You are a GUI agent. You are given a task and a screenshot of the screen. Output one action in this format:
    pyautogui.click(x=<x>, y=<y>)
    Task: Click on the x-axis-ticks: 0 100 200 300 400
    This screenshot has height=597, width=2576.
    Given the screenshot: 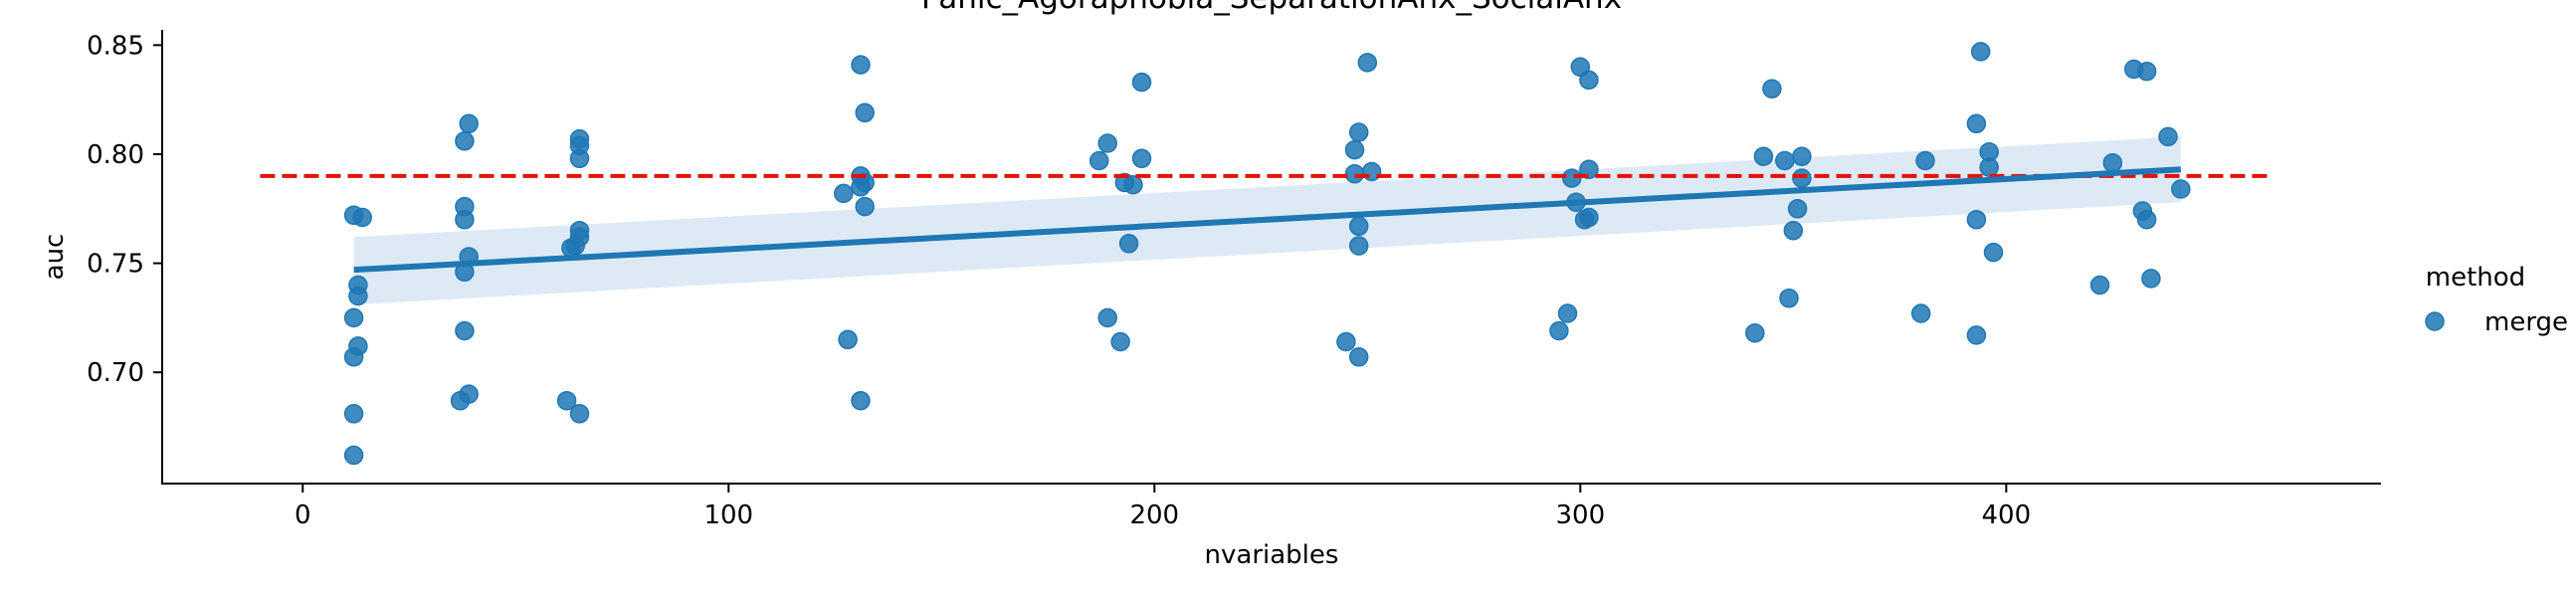 What is the action you would take?
    pyautogui.click(x=1163, y=507)
    